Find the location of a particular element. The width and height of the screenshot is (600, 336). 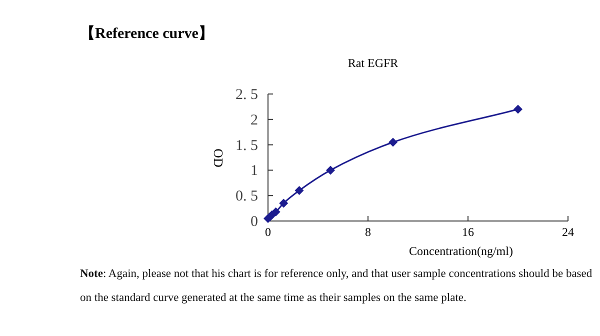

text: Note: Again, please not that his chart is for reference only, and that user sample concentrations should be based on the standard curve generated at the same time as their samples on the same plate. is located at coordinates (336, 286).